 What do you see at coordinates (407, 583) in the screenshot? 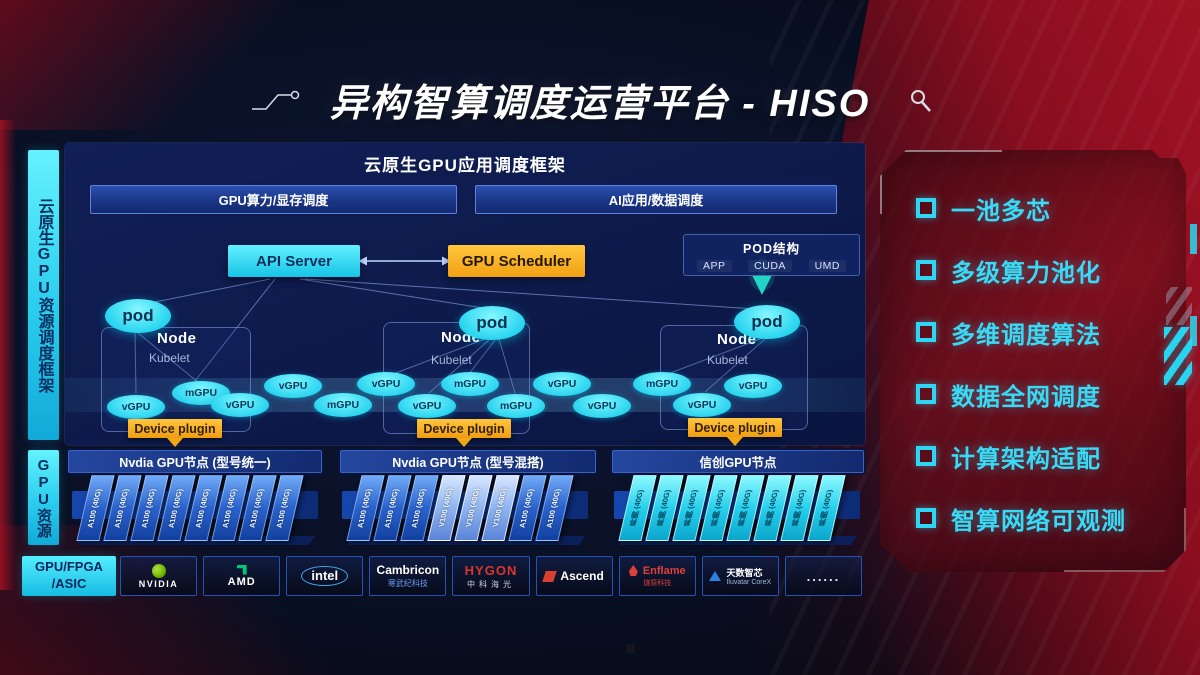
I see `vendor-subname: 寒武纪科技` at bounding box center [407, 583].